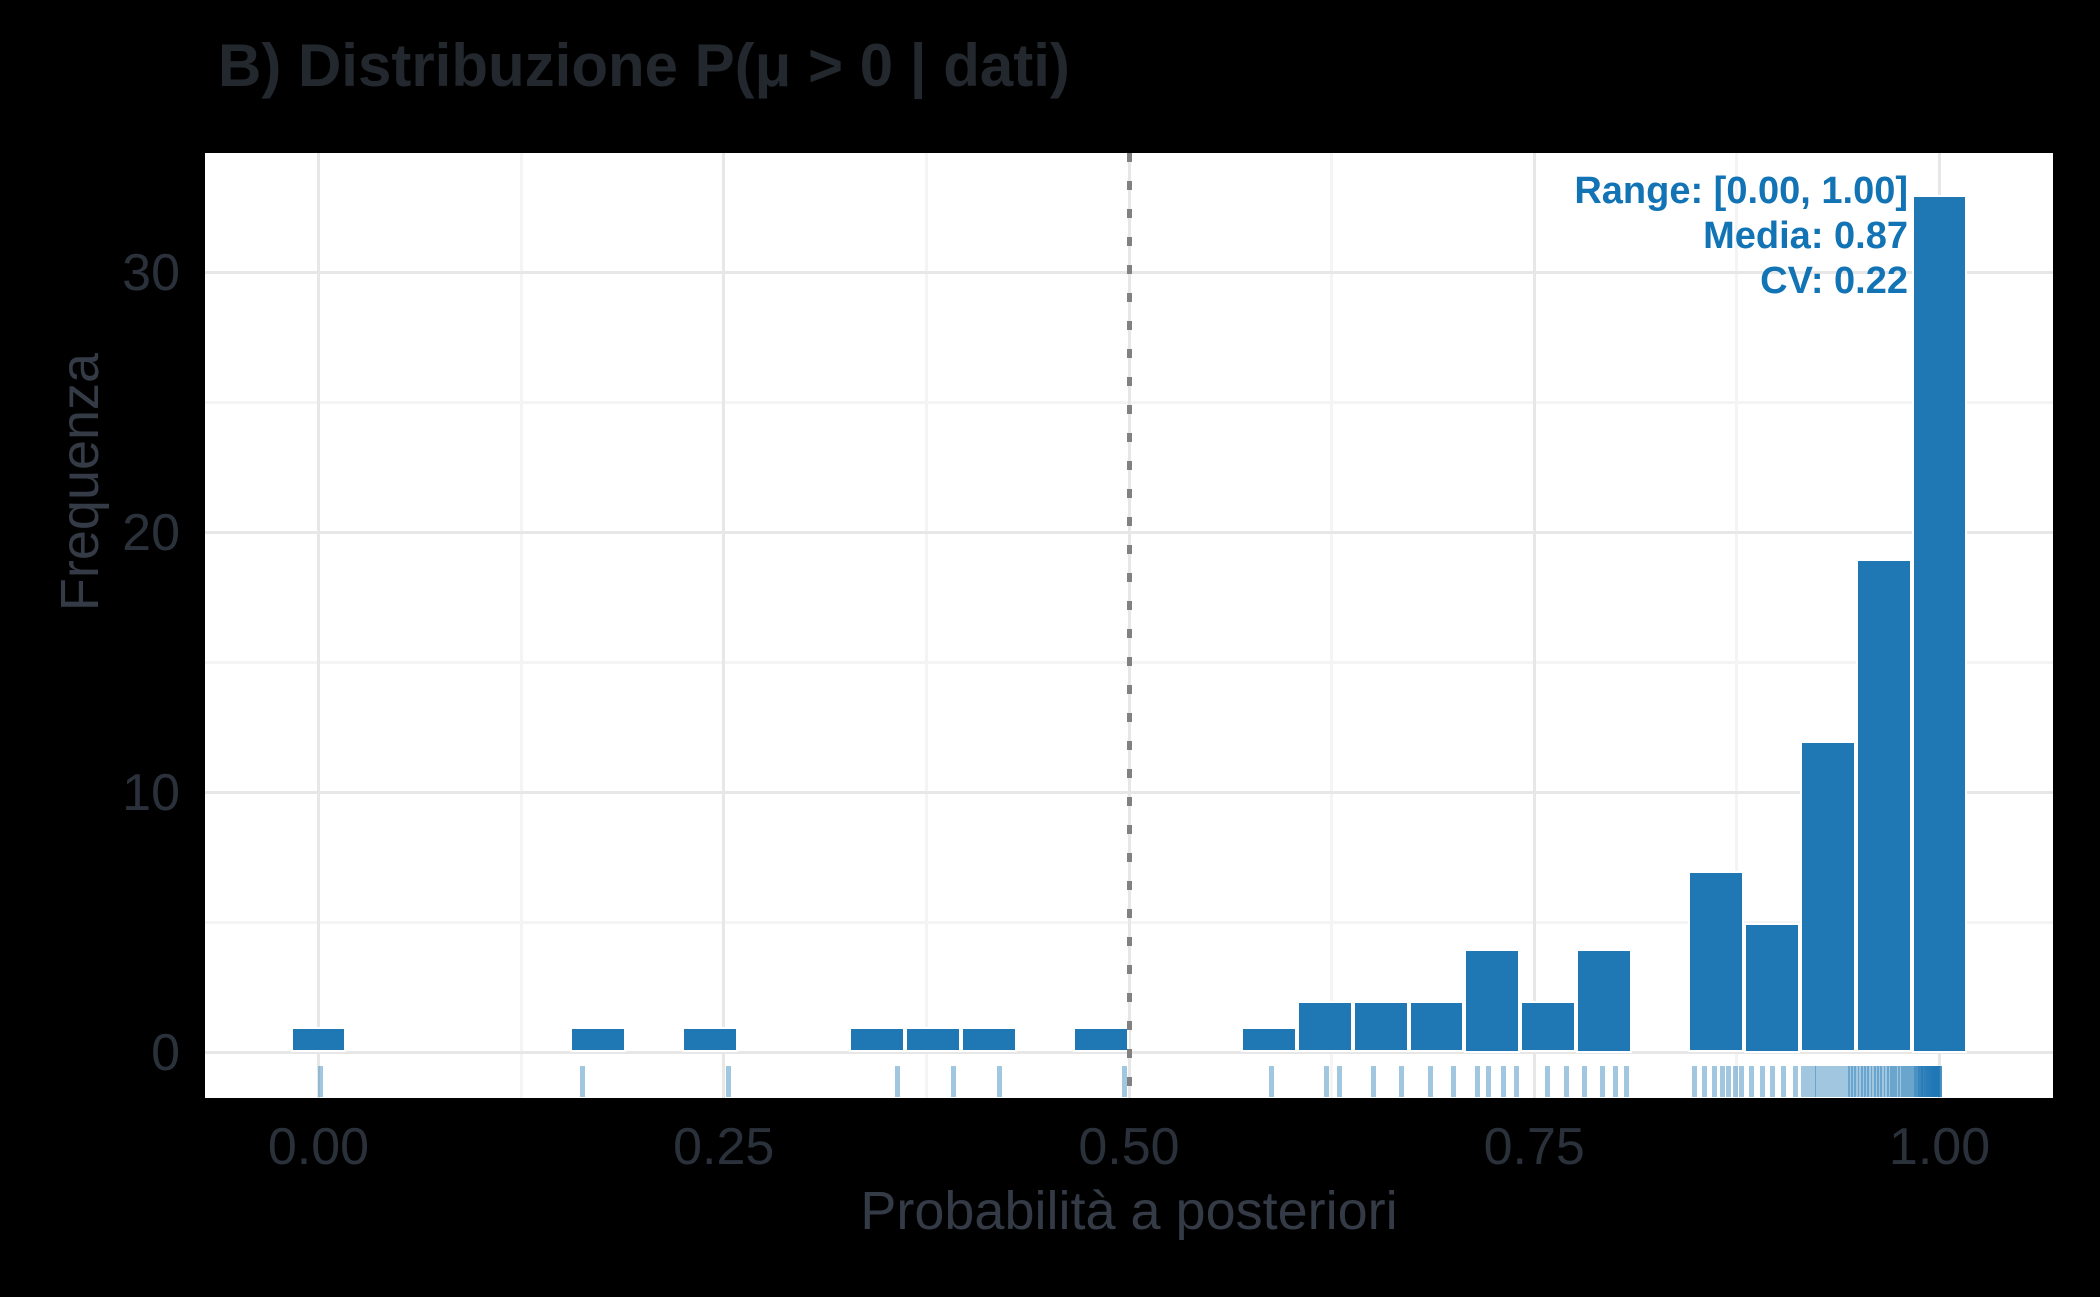 The height and width of the screenshot is (1297, 2100). Describe the element at coordinates (1939, 1147) in the screenshot. I see `x-tick-label: 1.00` at that location.